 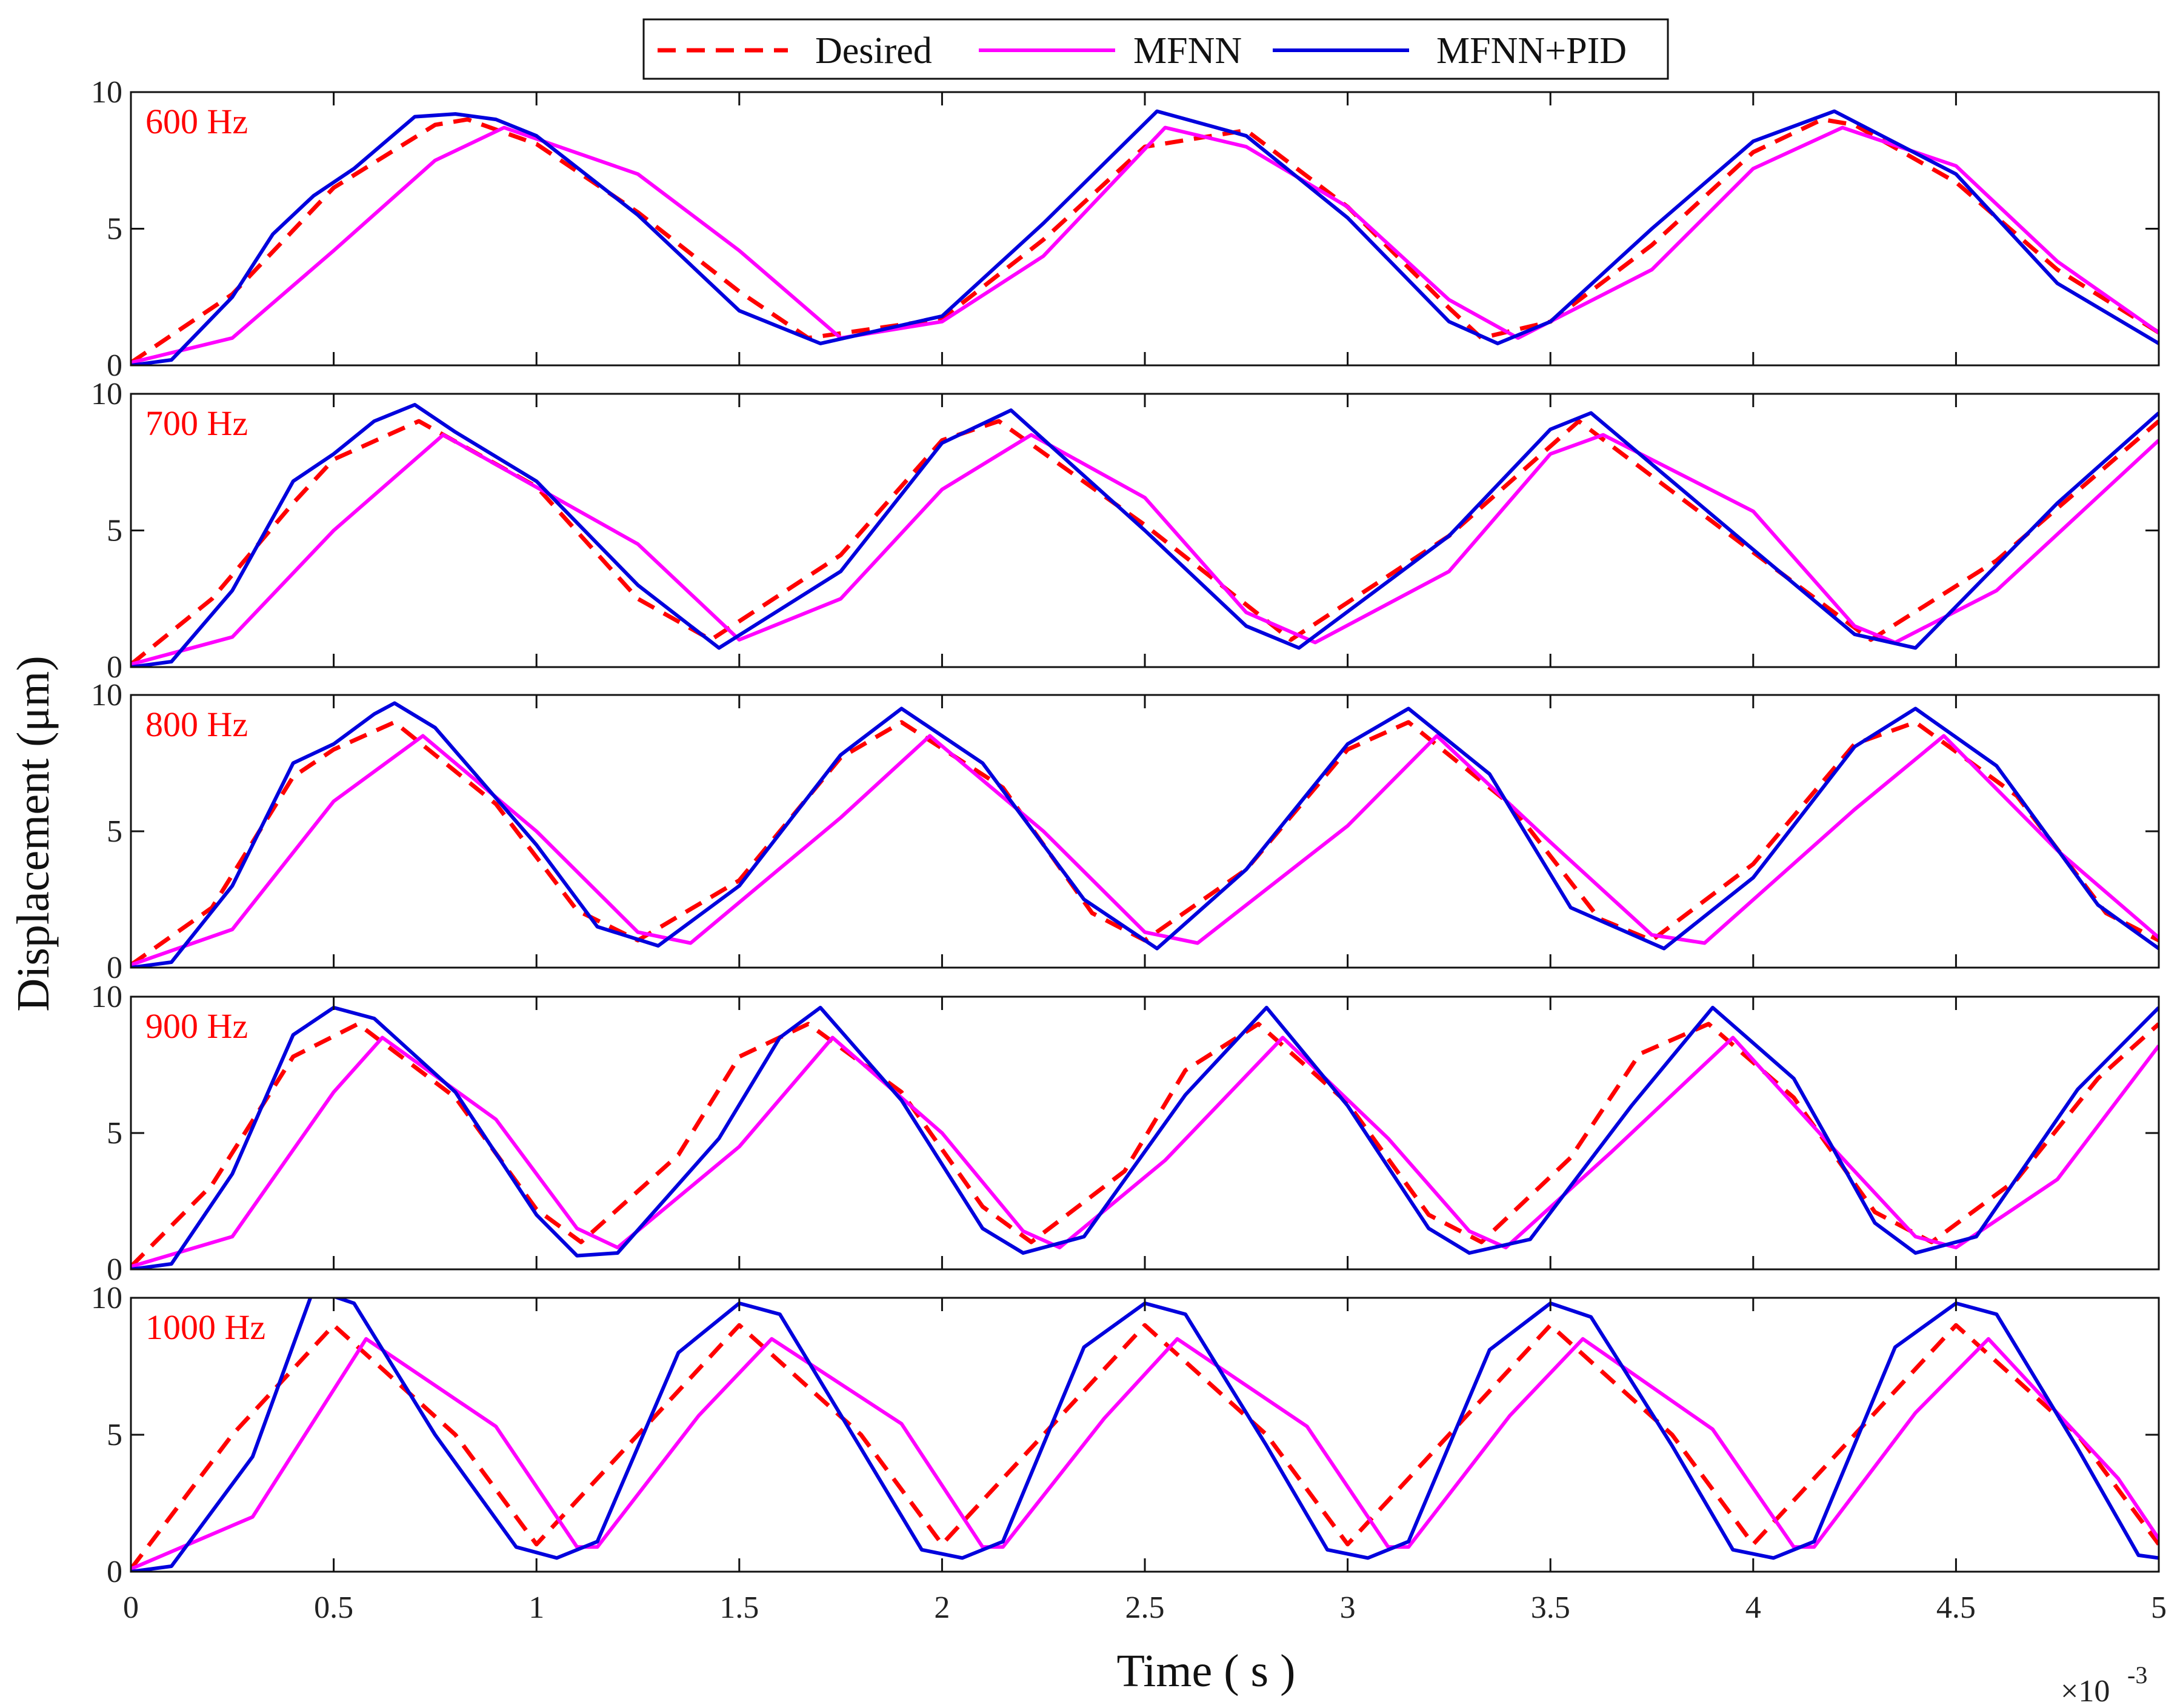 What do you see at coordinates (1187, 50) in the screenshot?
I see `legend-label-mfnn: MFNN` at bounding box center [1187, 50].